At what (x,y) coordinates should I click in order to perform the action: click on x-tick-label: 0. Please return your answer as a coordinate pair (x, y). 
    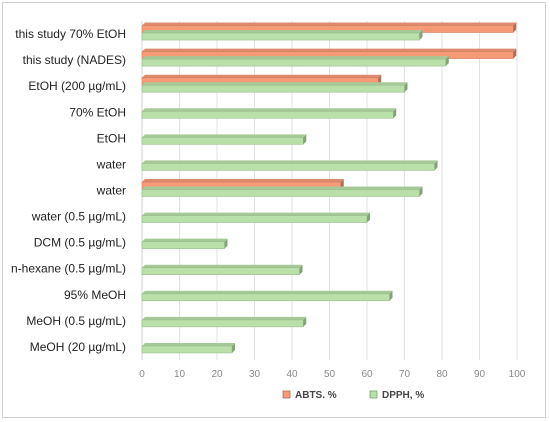
    Looking at the image, I should click on (142, 374).